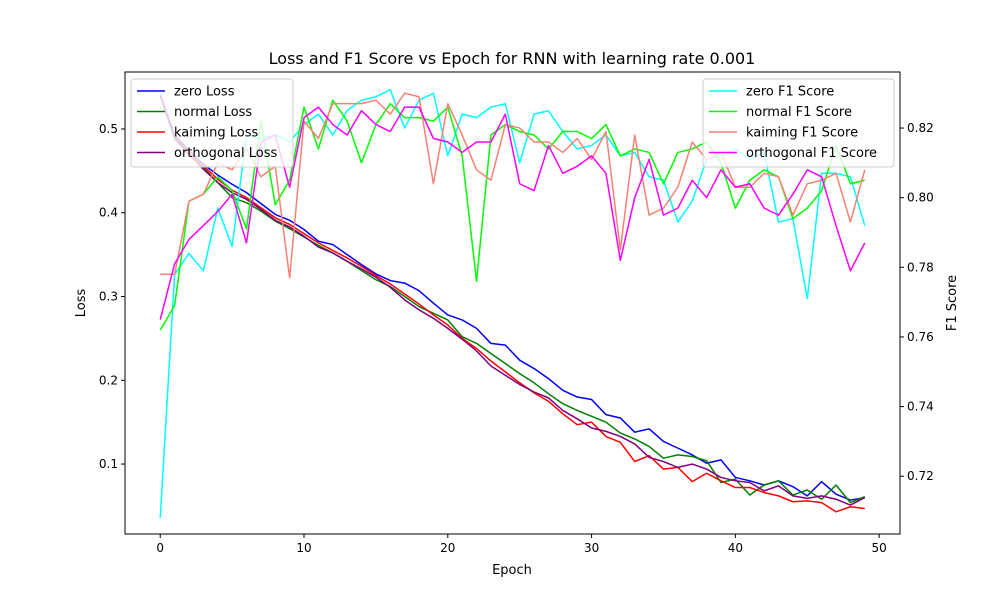 This screenshot has height=604, width=1000. What do you see at coordinates (920, 407) in the screenshot?
I see `y-right-tick-label: 0.74` at bounding box center [920, 407].